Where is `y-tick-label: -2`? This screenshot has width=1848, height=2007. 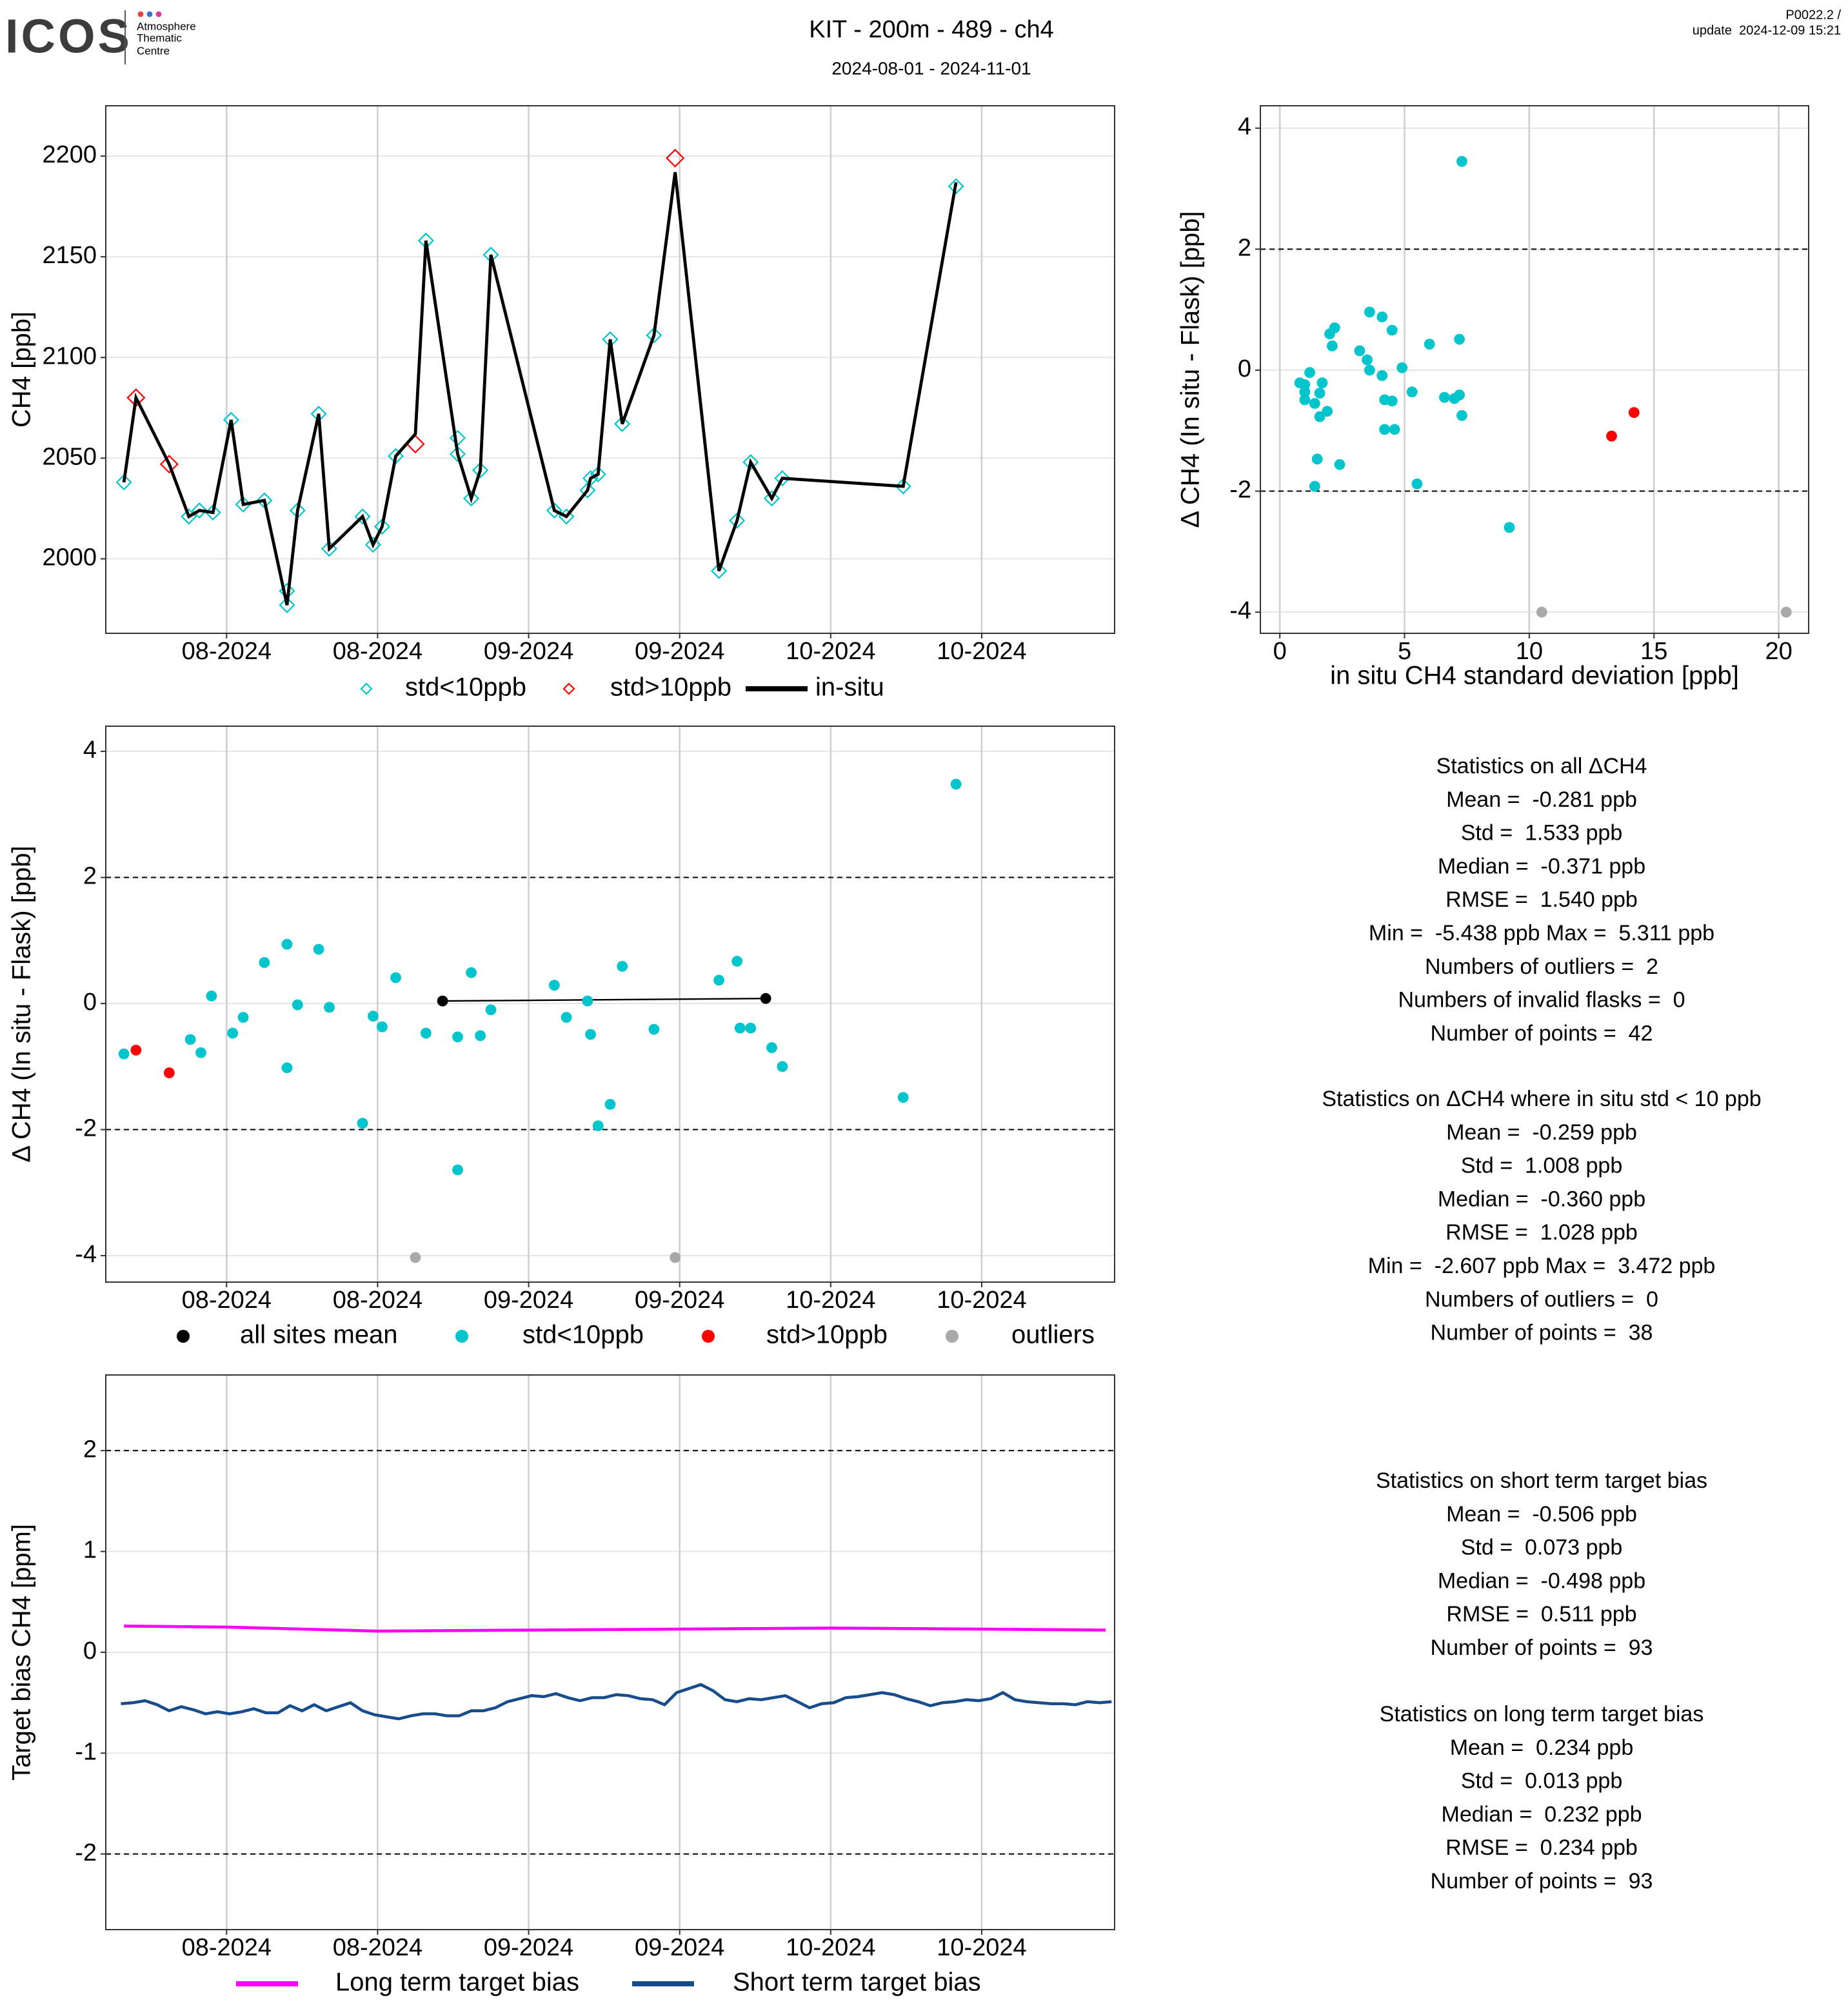
y-tick-label: -2 is located at coordinates (86, 1128).